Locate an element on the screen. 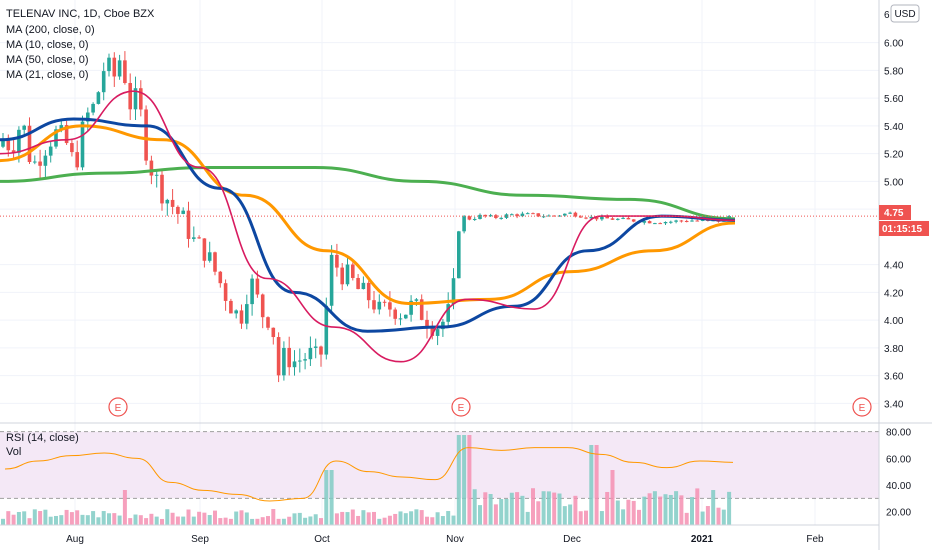 Image resolution: width=932 pixels, height=550 pixels. indicator-ma10-label: MA (10, close, 0) is located at coordinates (47, 45).